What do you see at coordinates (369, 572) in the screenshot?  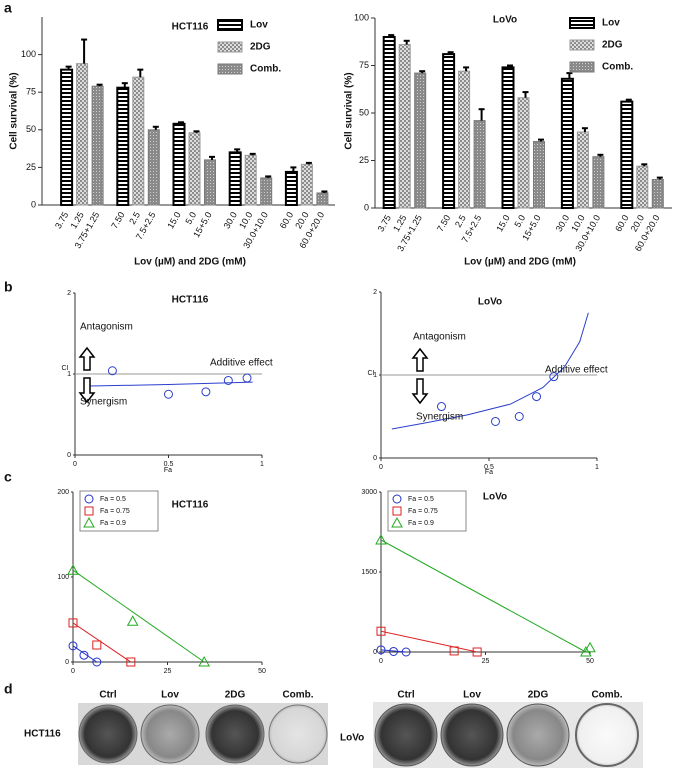 I see `y-tick-label: 1500` at bounding box center [369, 572].